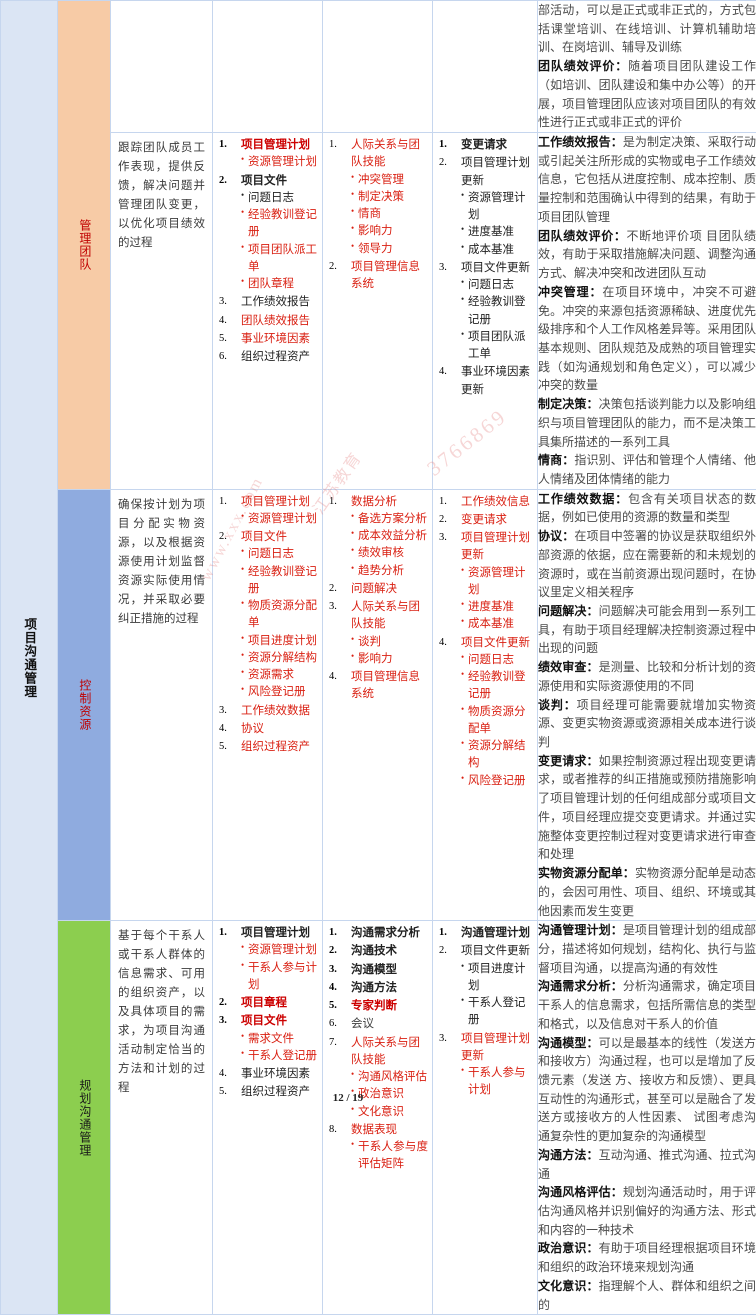 The width and height of the screenshot is (756, 1315). Describe the element at coordinates (580, 930) in the screenshot. I see `note-term: 沟通管理计划：` at that location.